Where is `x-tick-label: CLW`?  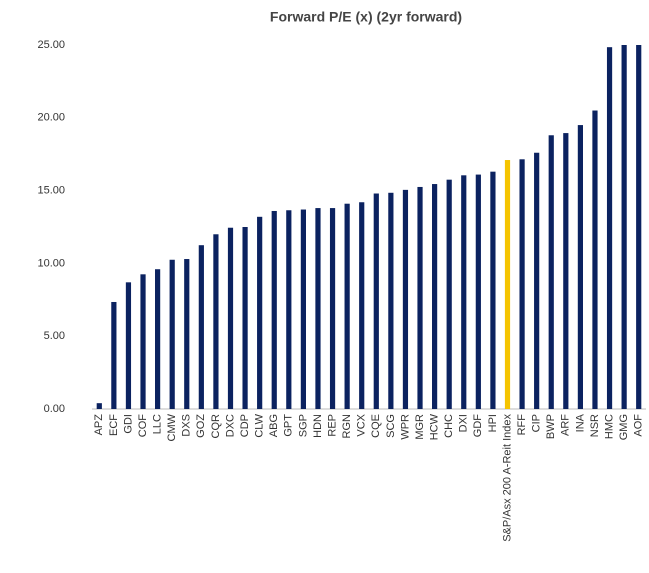 x-tick-label: CLW is located at coordinates (260, 425).